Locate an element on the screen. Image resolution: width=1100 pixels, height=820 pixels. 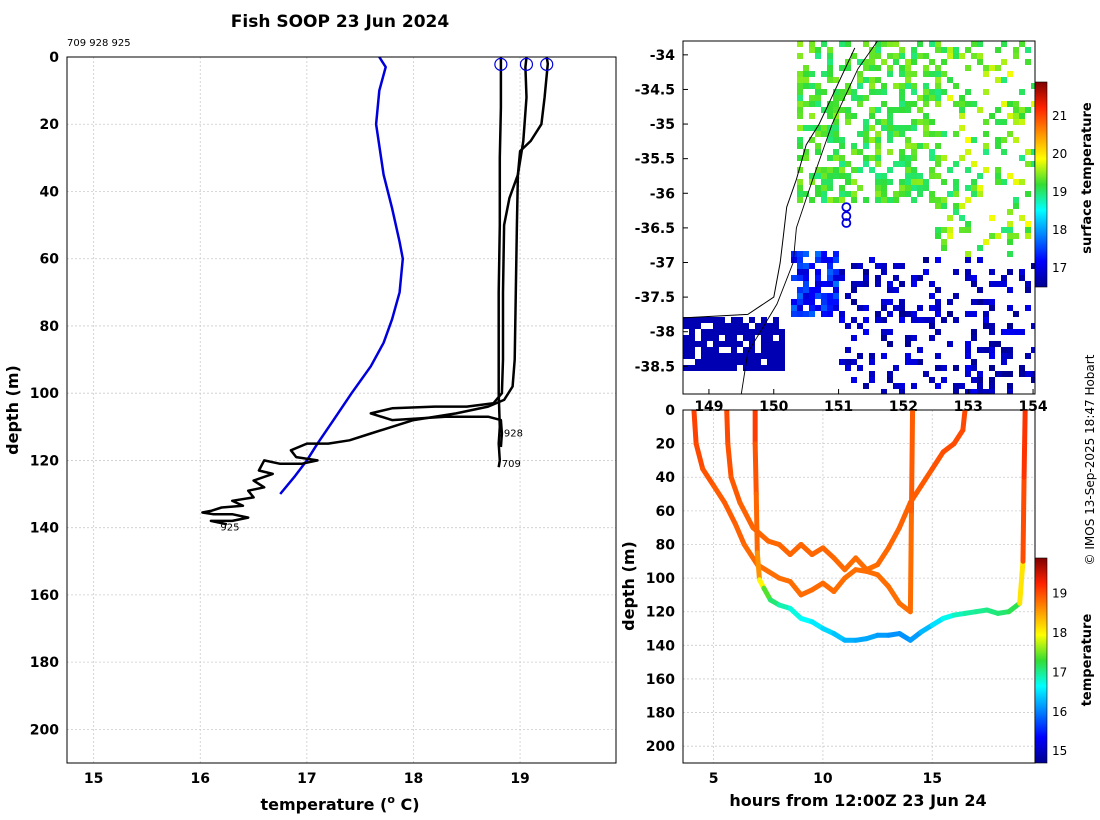
platform-ids: 709 928 925 is located at coordinates (99, 43).